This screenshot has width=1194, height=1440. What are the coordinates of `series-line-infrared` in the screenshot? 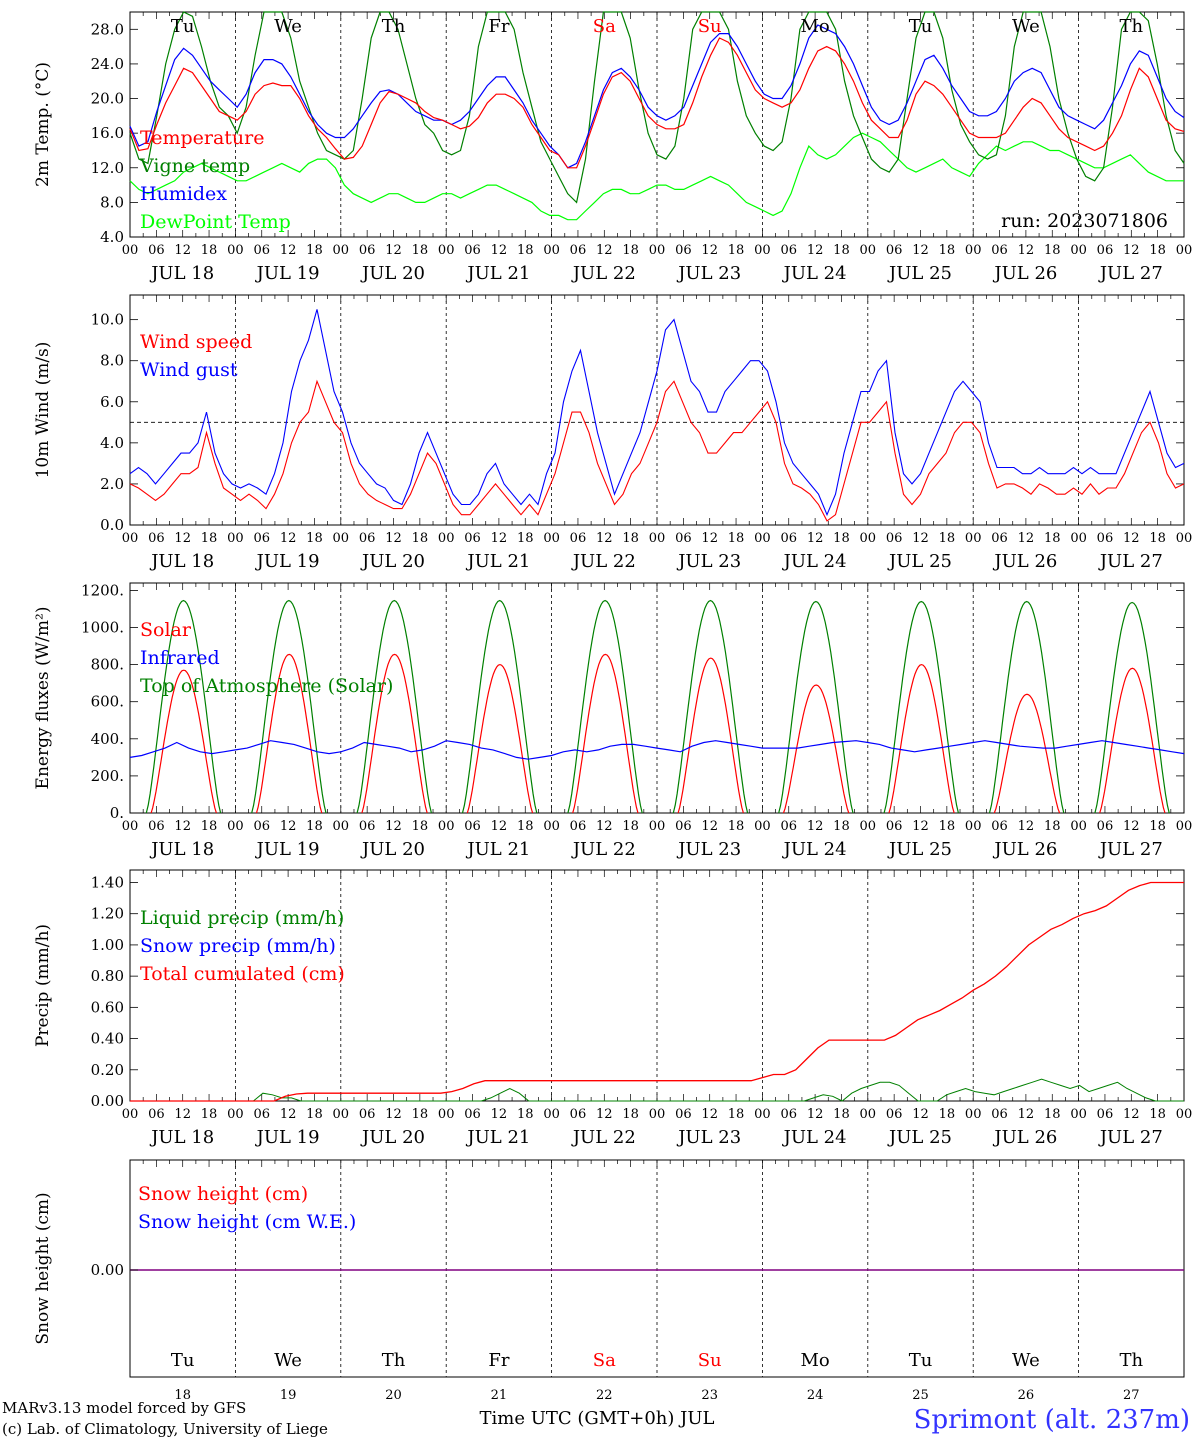 It's located at (657, 750).